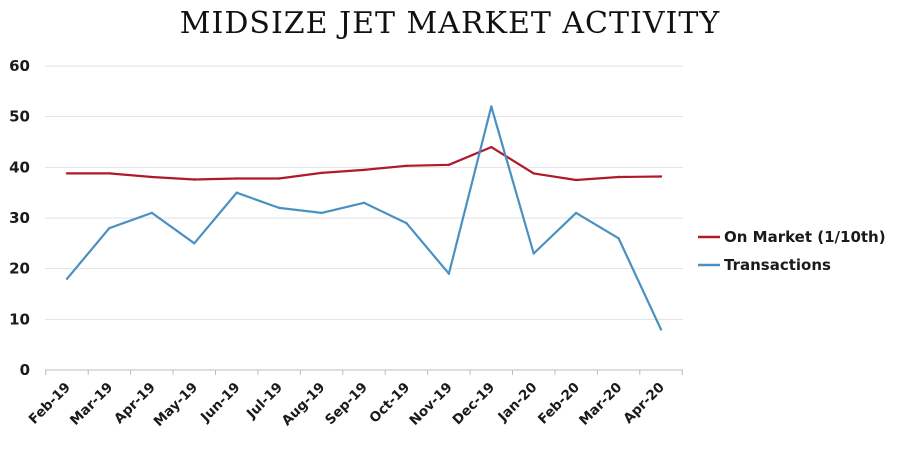  I want to click on y-tick-label: 10, so click(19, 319).